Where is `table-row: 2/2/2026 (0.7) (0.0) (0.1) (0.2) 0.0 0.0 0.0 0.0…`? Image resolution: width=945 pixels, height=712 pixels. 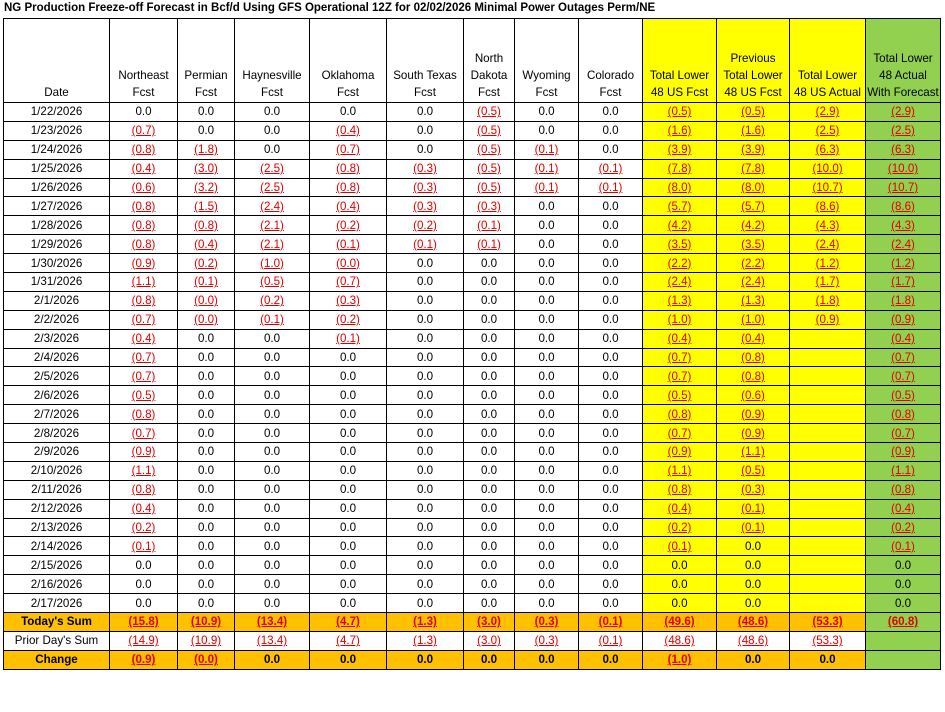
table-row: 2/2/2026 (0.7) (0.0) (0.1) (0.2) 0.0 0.0 0.0 0.0… is located at coordinates (472, 319).